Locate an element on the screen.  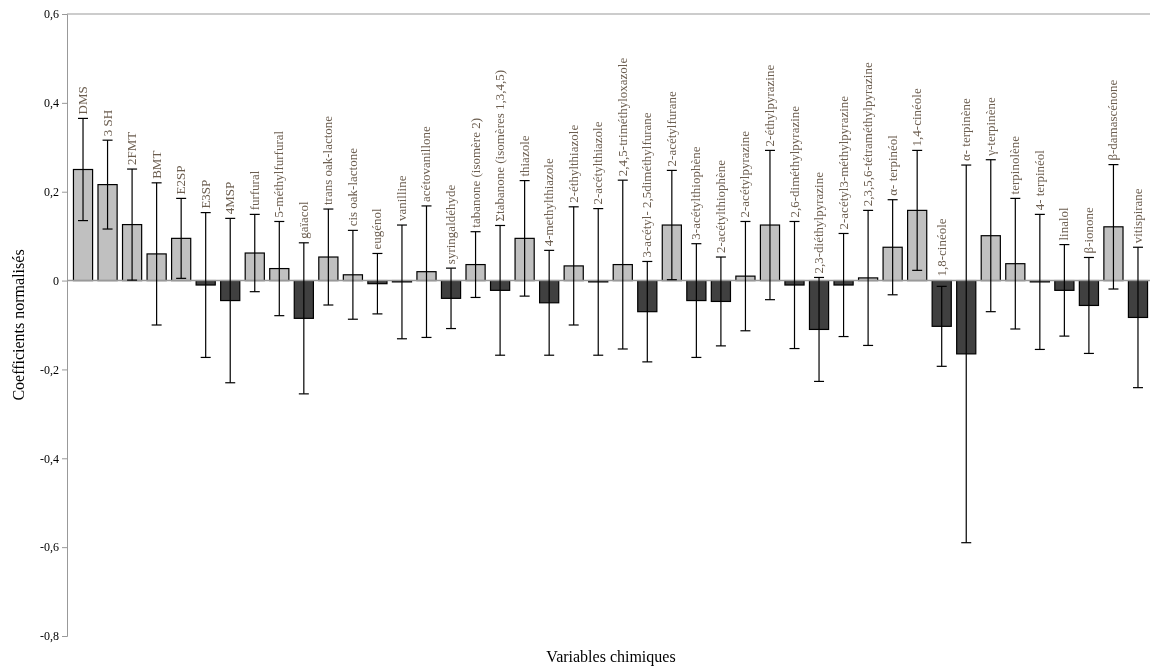
x-axis-title: Variables chimiques is located at coordinates (611, 657).